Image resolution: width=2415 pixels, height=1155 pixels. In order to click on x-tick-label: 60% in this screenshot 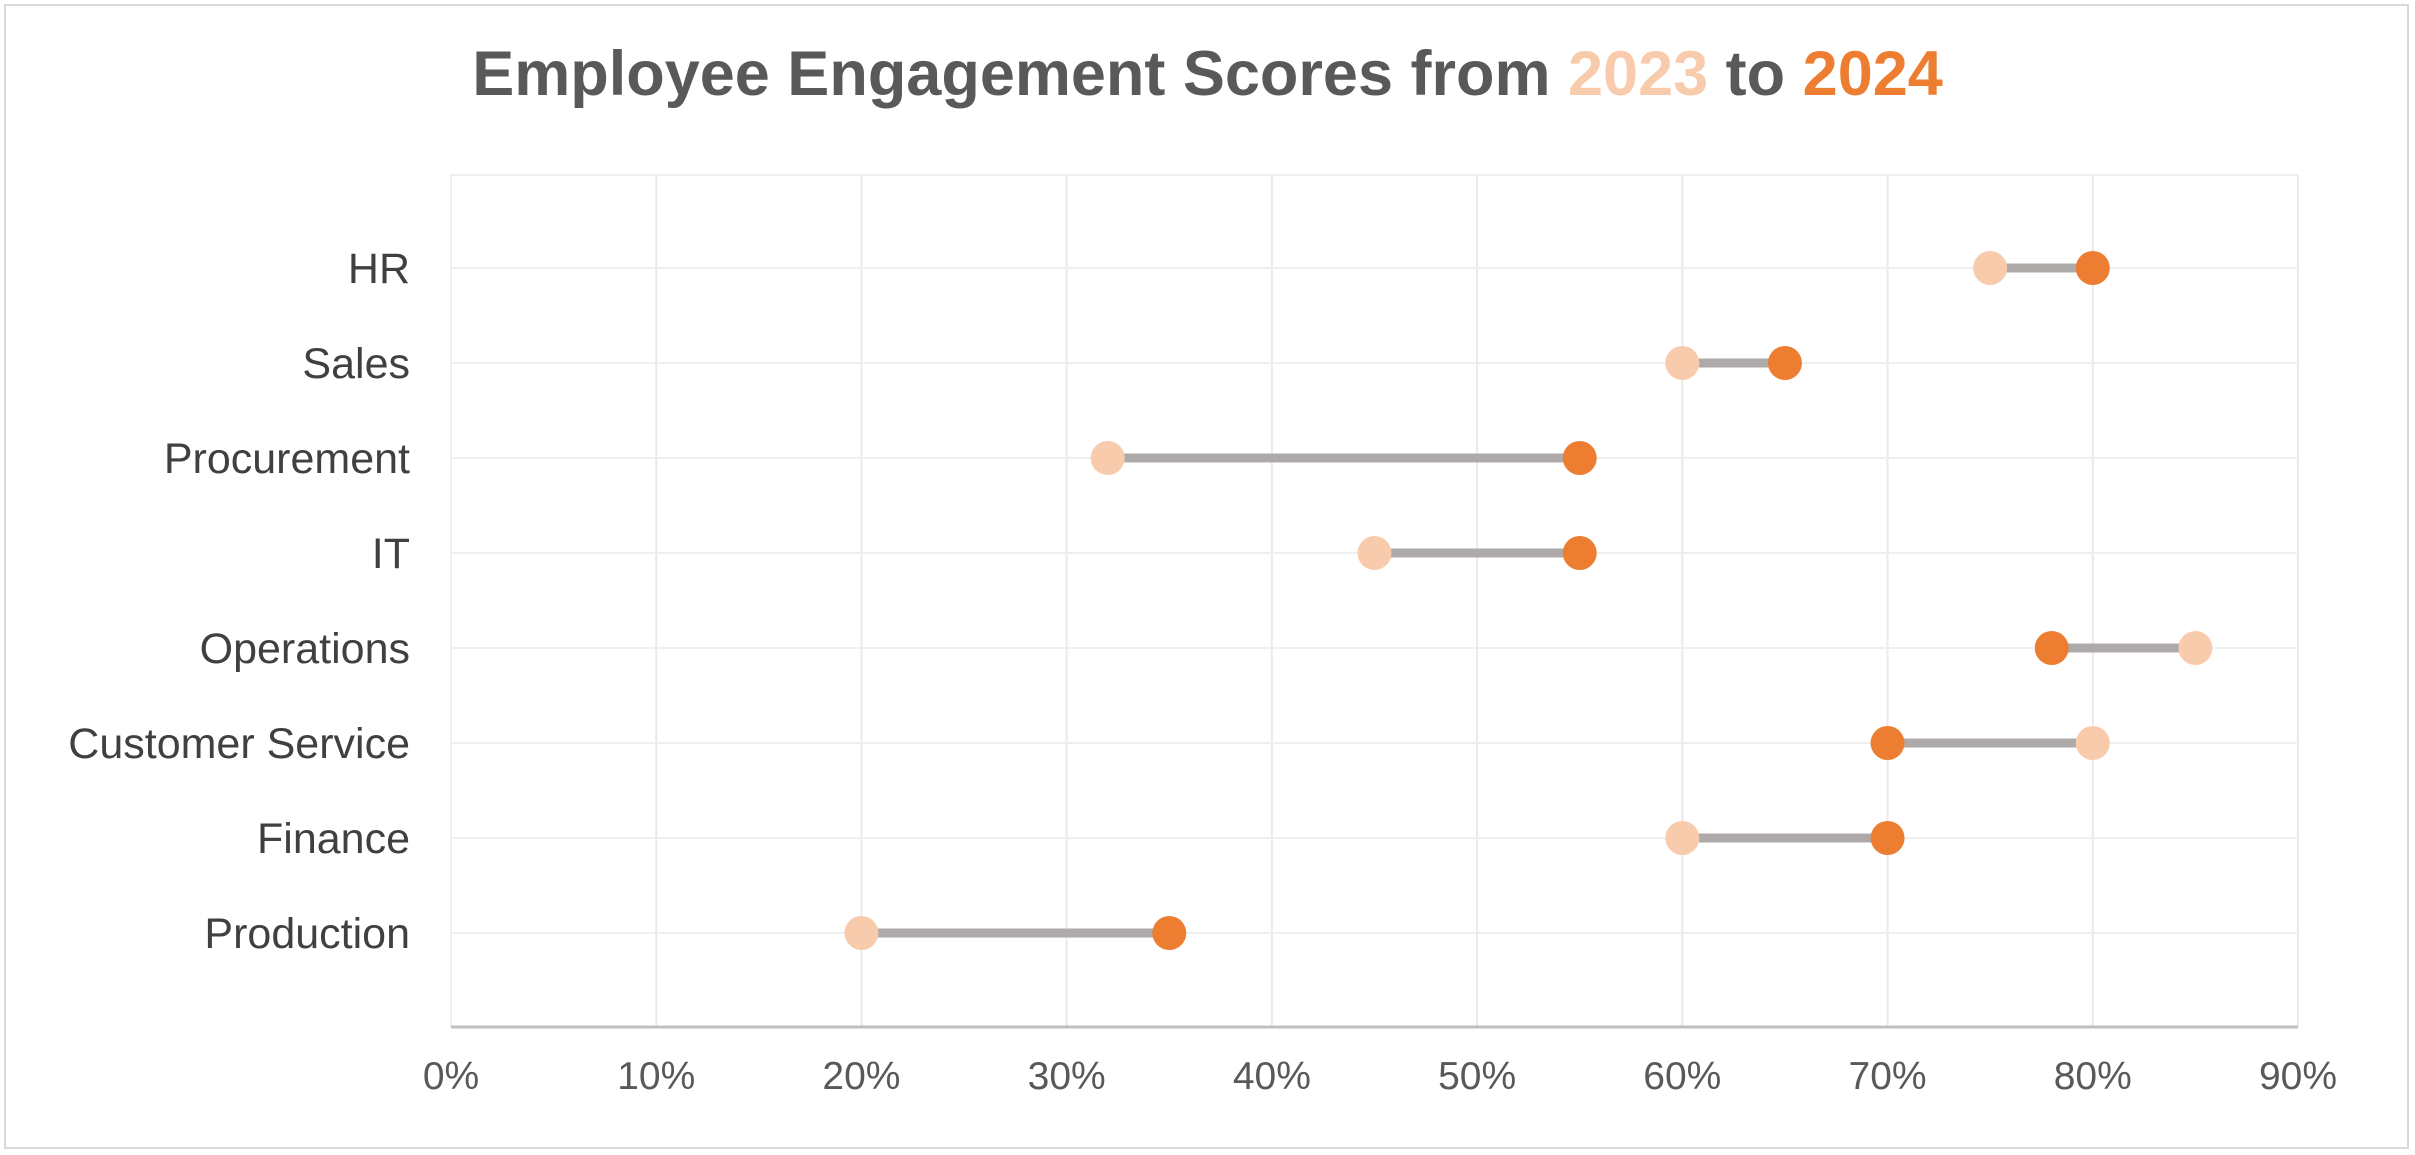, I will do `click(1682, 1076)`.